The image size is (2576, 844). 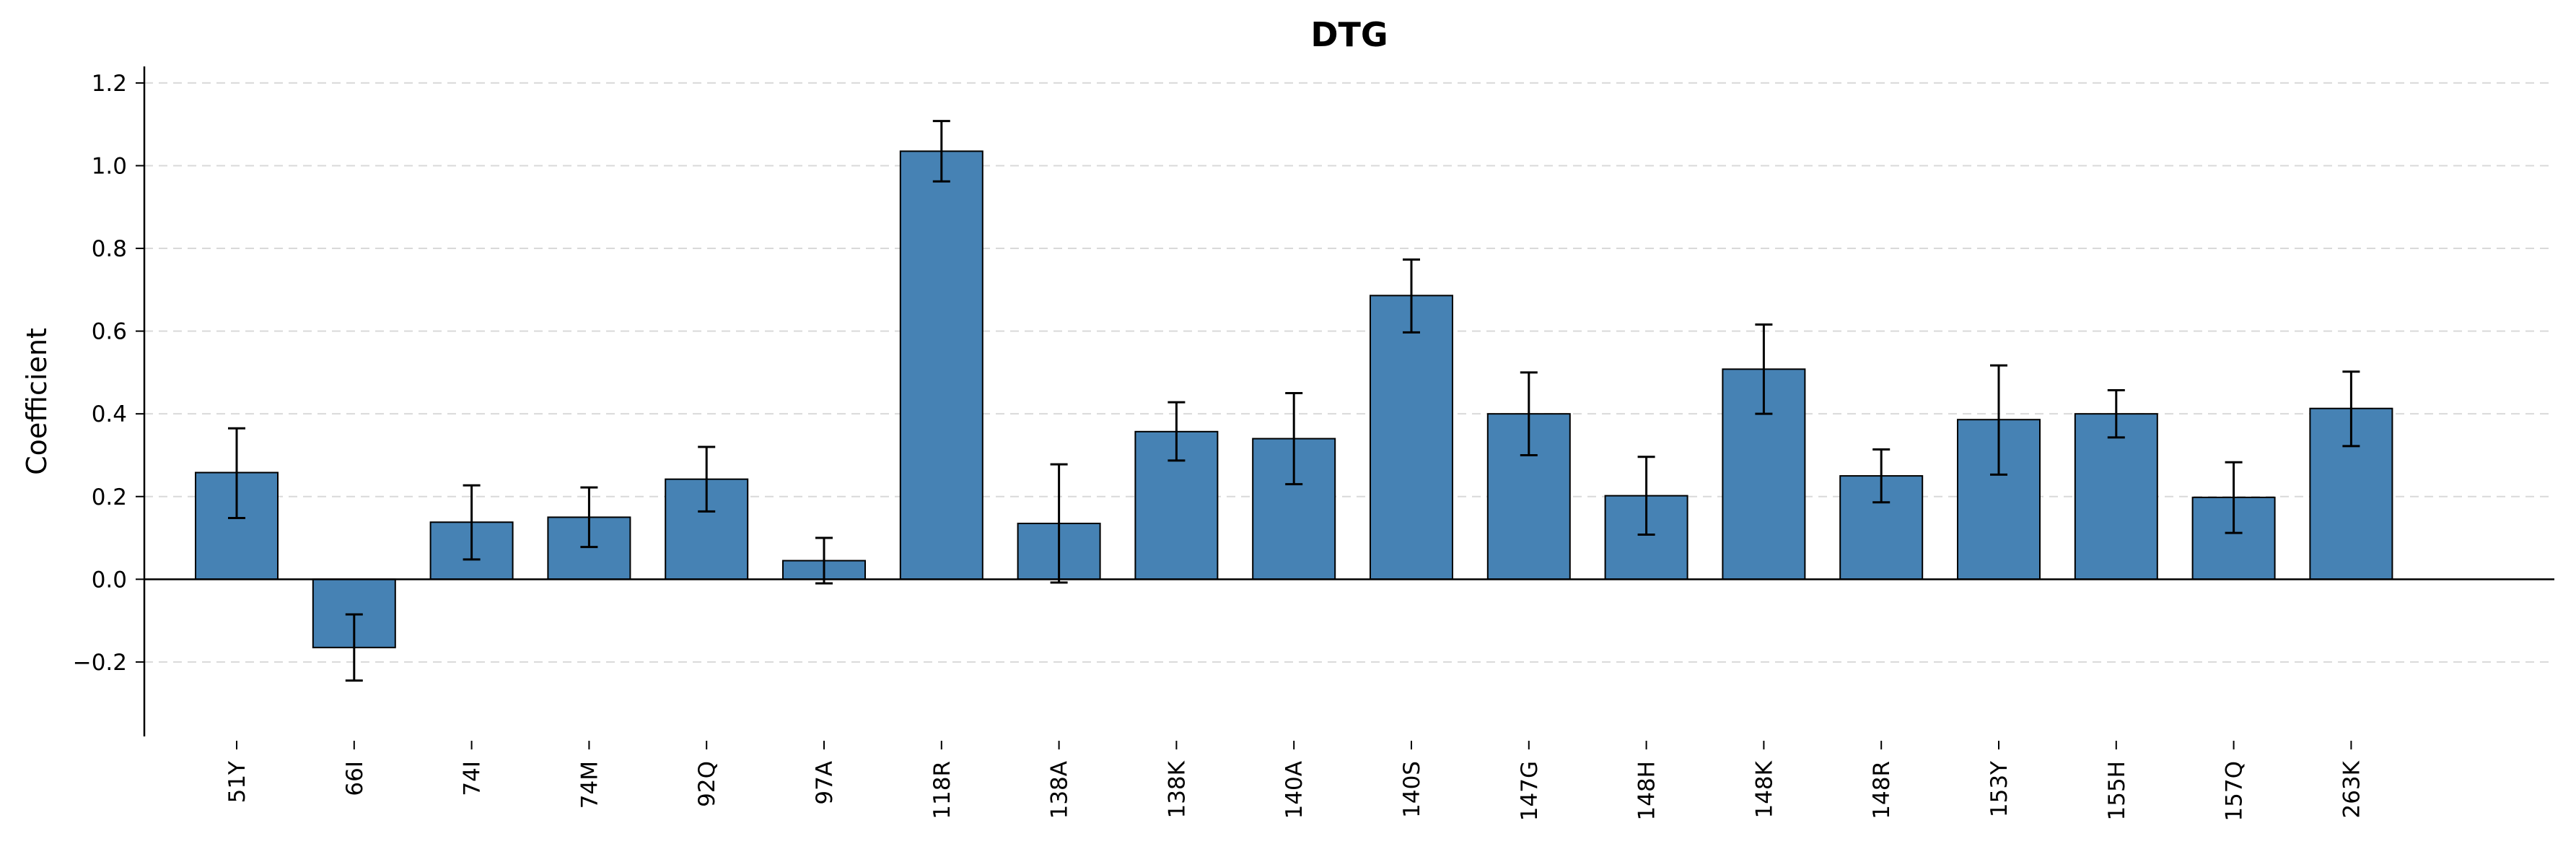 I want to click on x-tick-label: 138A, so click(x=1060, y=790).